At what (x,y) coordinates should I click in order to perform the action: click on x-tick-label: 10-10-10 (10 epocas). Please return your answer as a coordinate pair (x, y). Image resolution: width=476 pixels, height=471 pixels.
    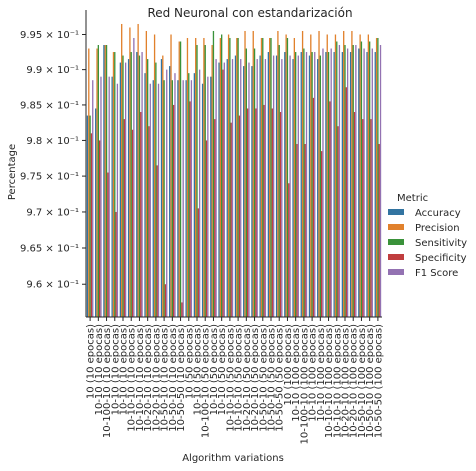
    Looking at the image, I should click on (140, 378).